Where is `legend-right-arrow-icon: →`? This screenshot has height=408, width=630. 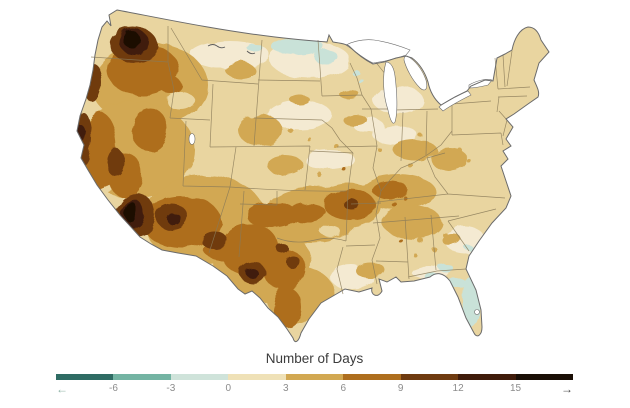 legend-right-arrow-icon: → is located at coordinates (567, 389).